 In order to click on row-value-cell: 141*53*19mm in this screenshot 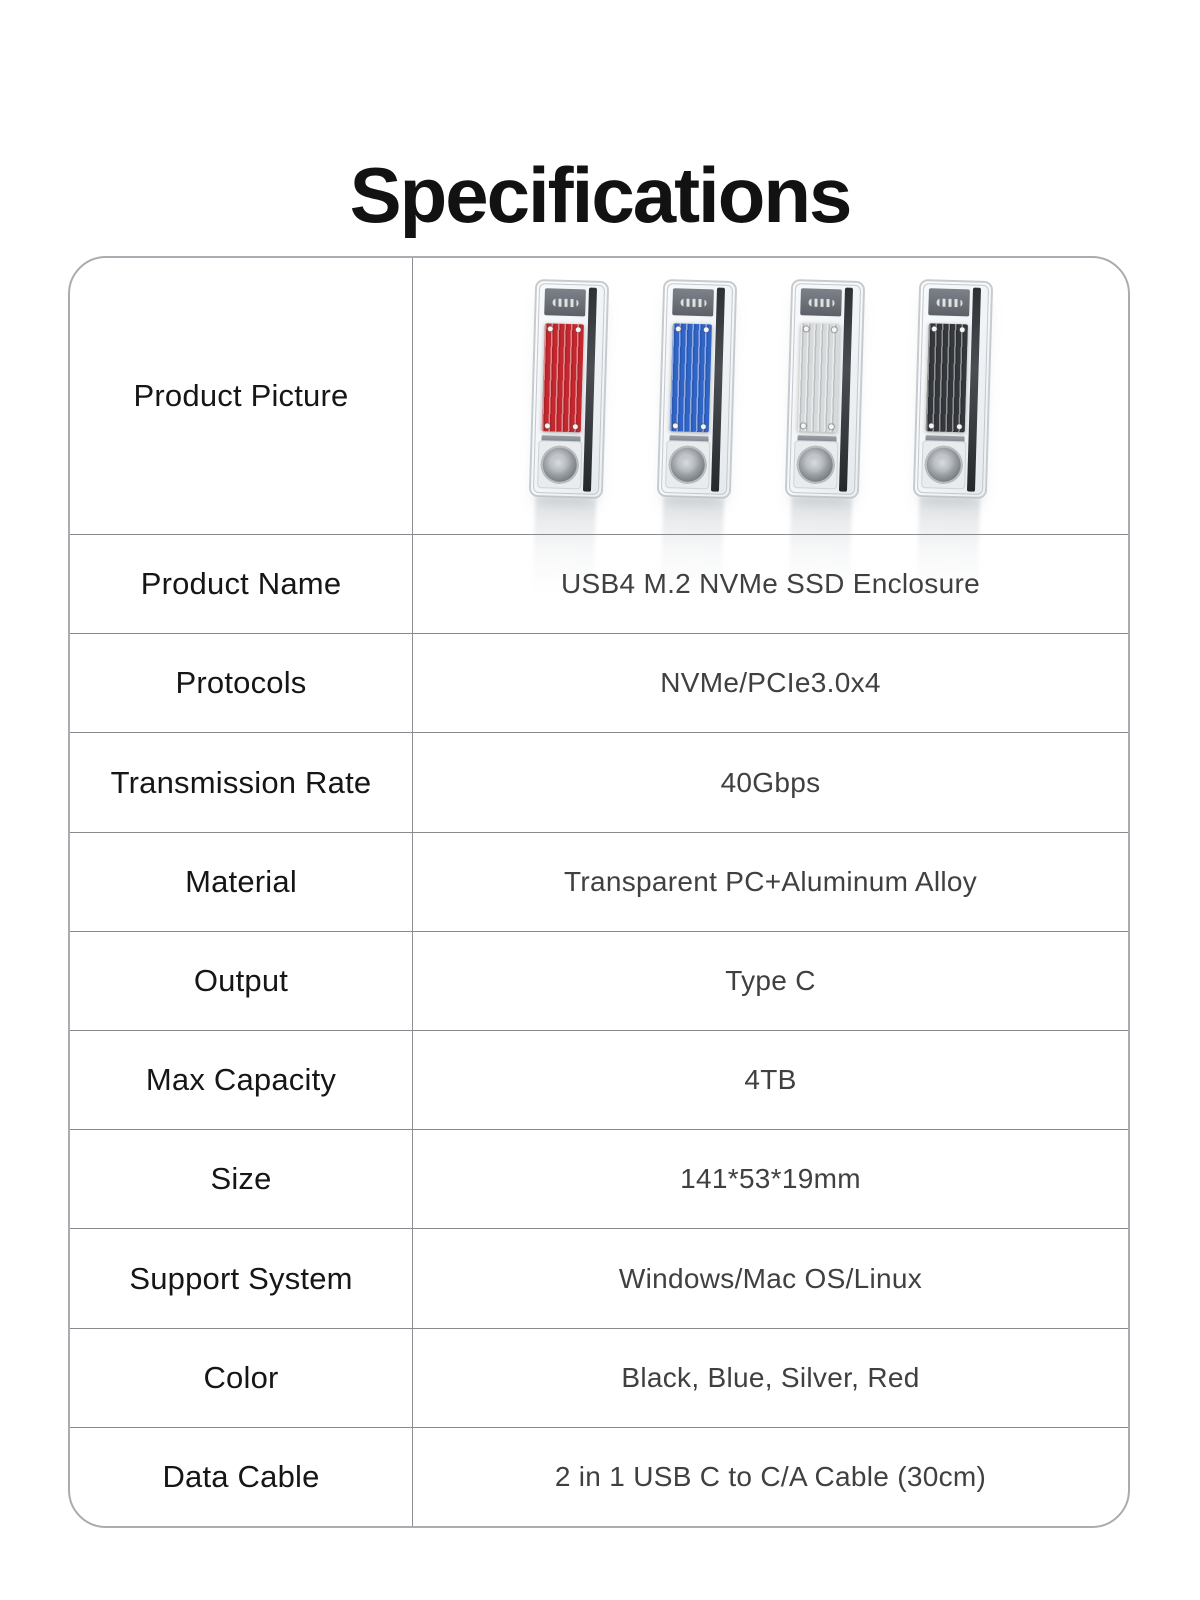, I will do `click(770, 1179)`.